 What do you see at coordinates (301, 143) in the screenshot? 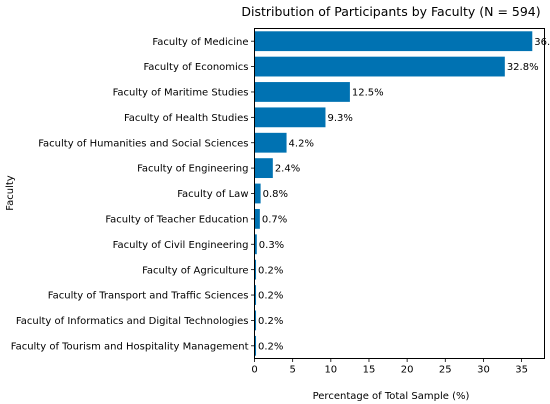
I see `data-label: 4.2%` at bounding box center [301, 143].